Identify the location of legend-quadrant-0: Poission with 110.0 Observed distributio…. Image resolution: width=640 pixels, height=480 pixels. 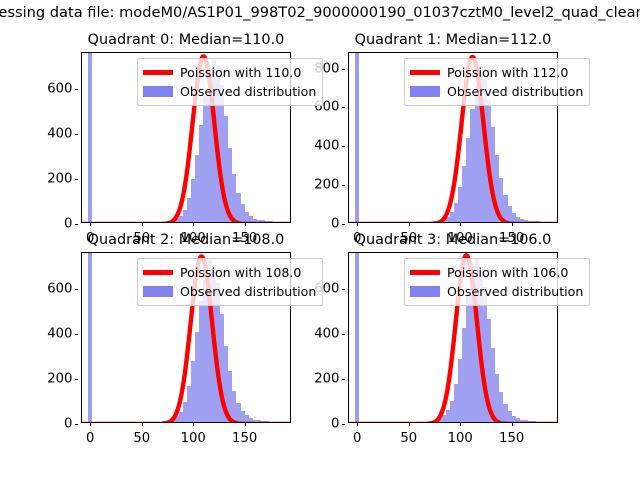
(230, 82).